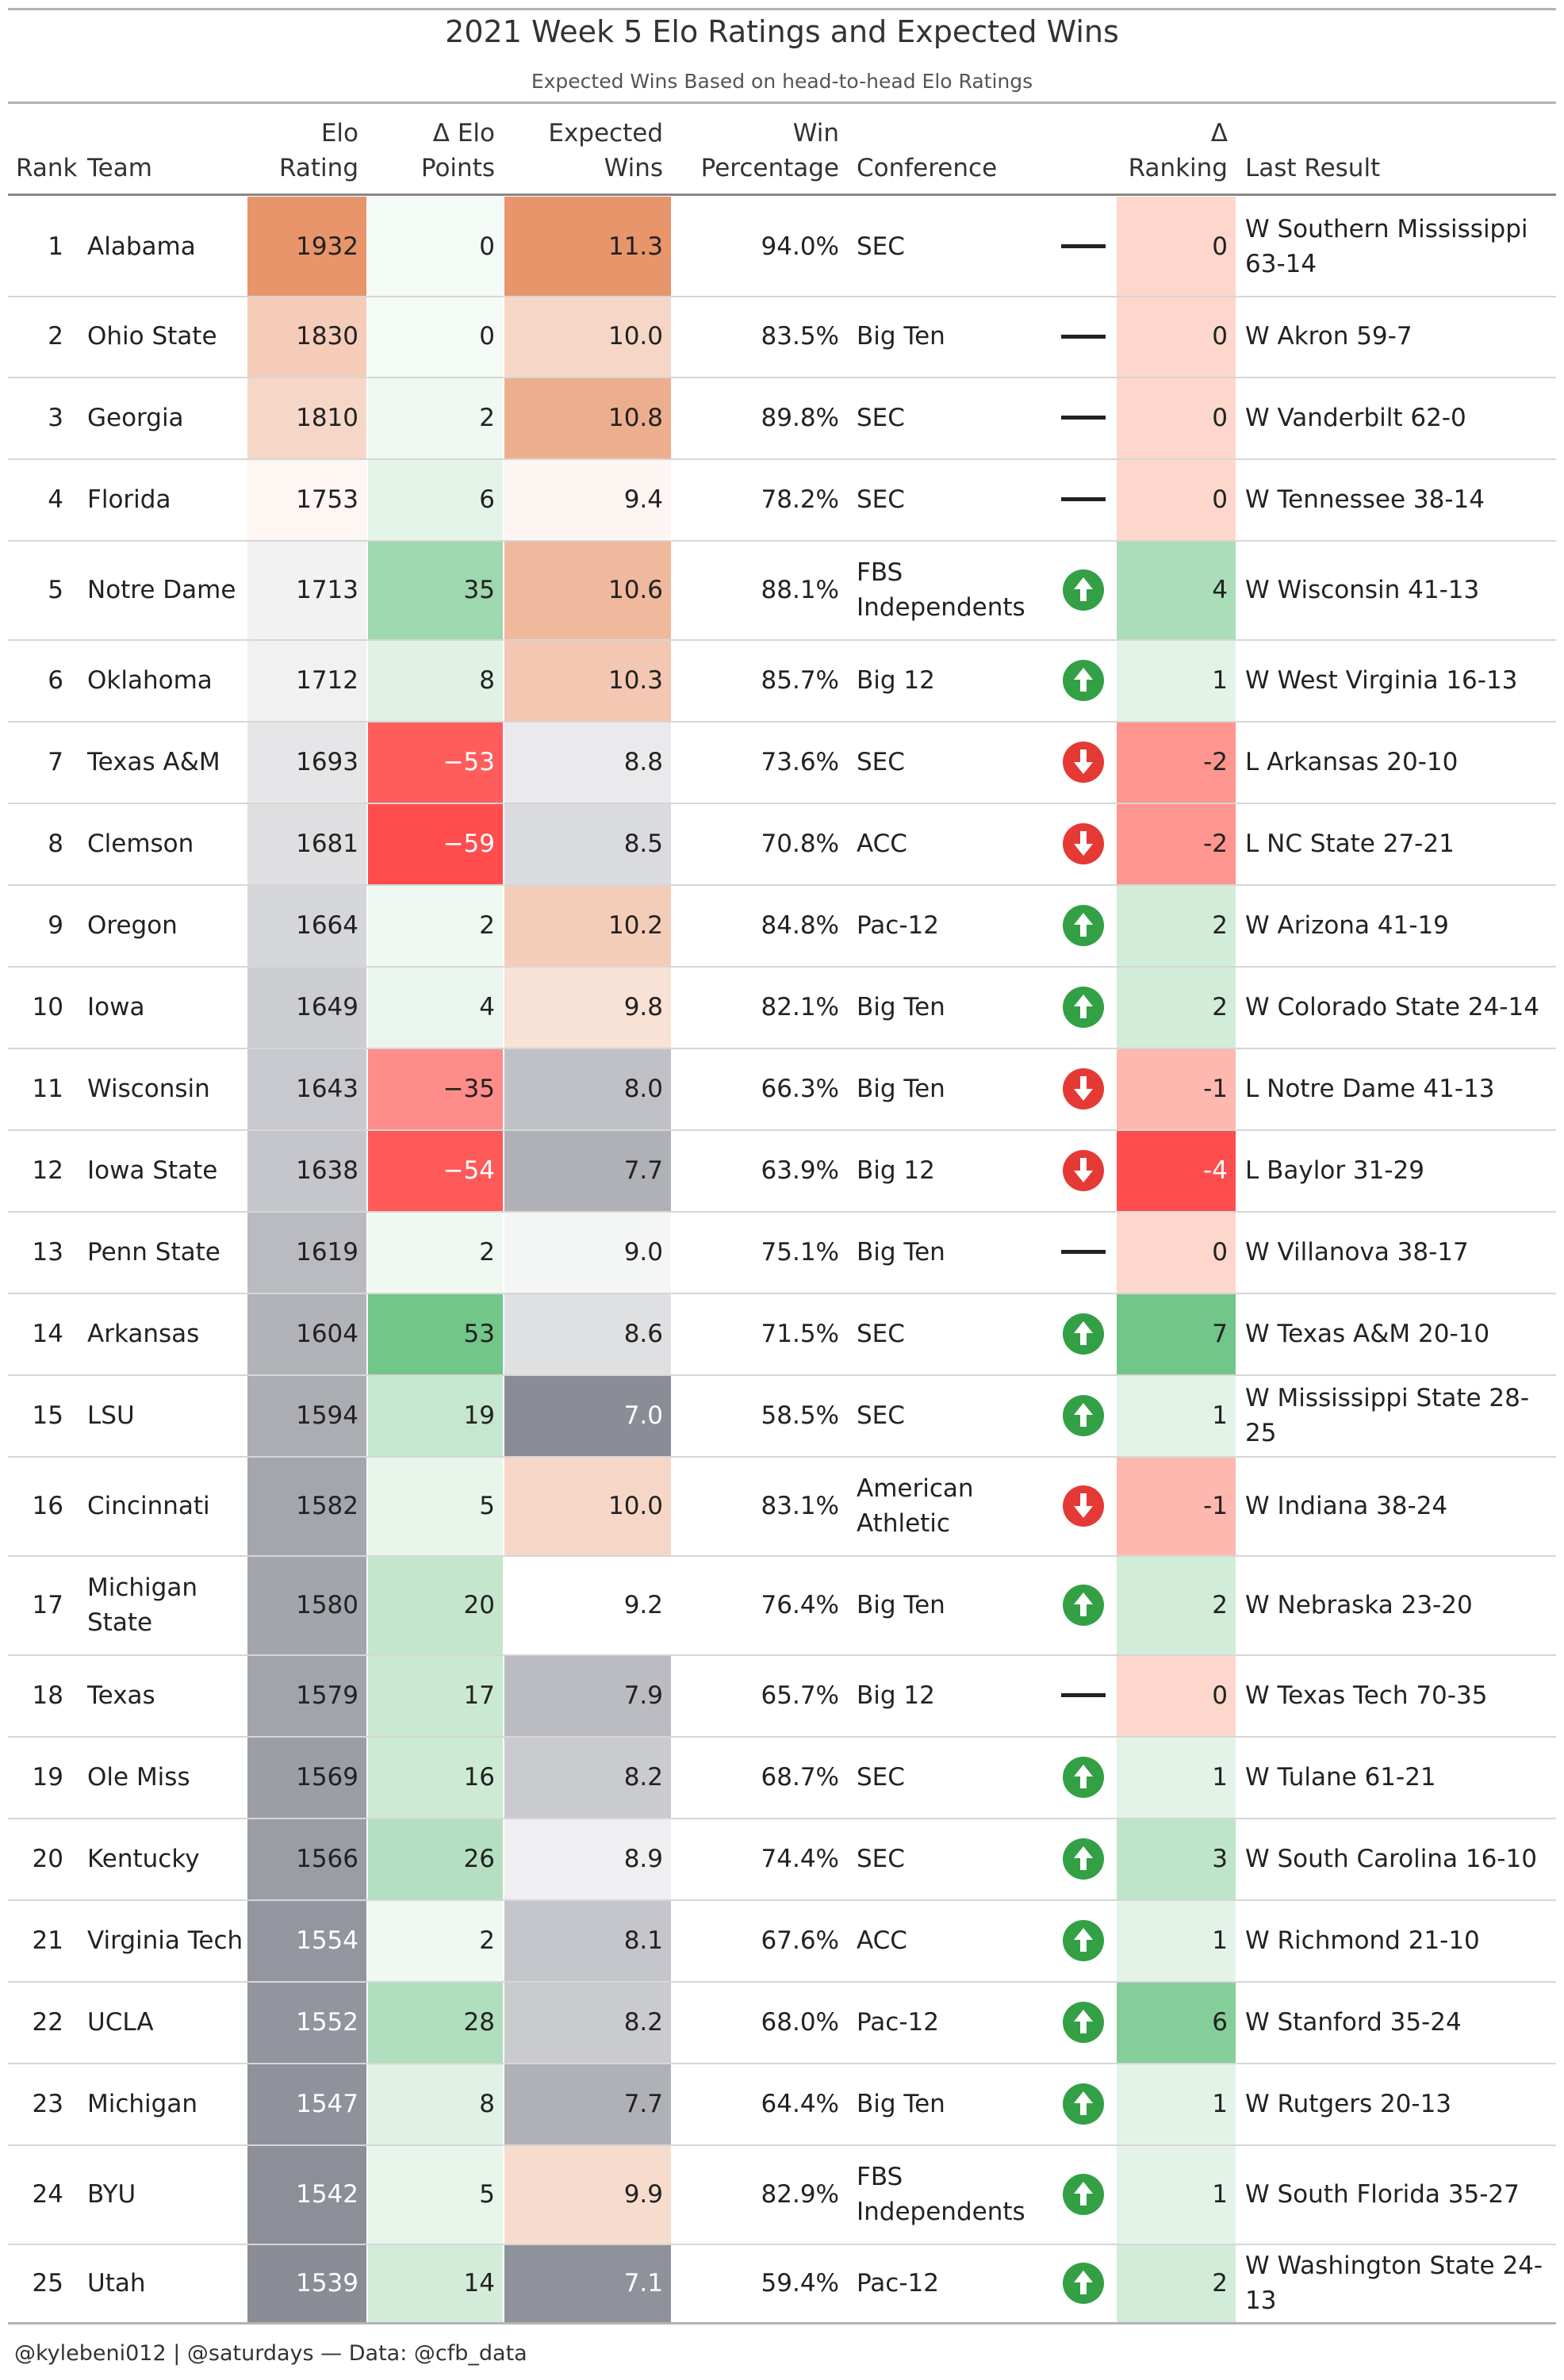  Describe the element at coordinates (327, 336) in the screenshot. I see `elo-rating-value: 1830` at that location.